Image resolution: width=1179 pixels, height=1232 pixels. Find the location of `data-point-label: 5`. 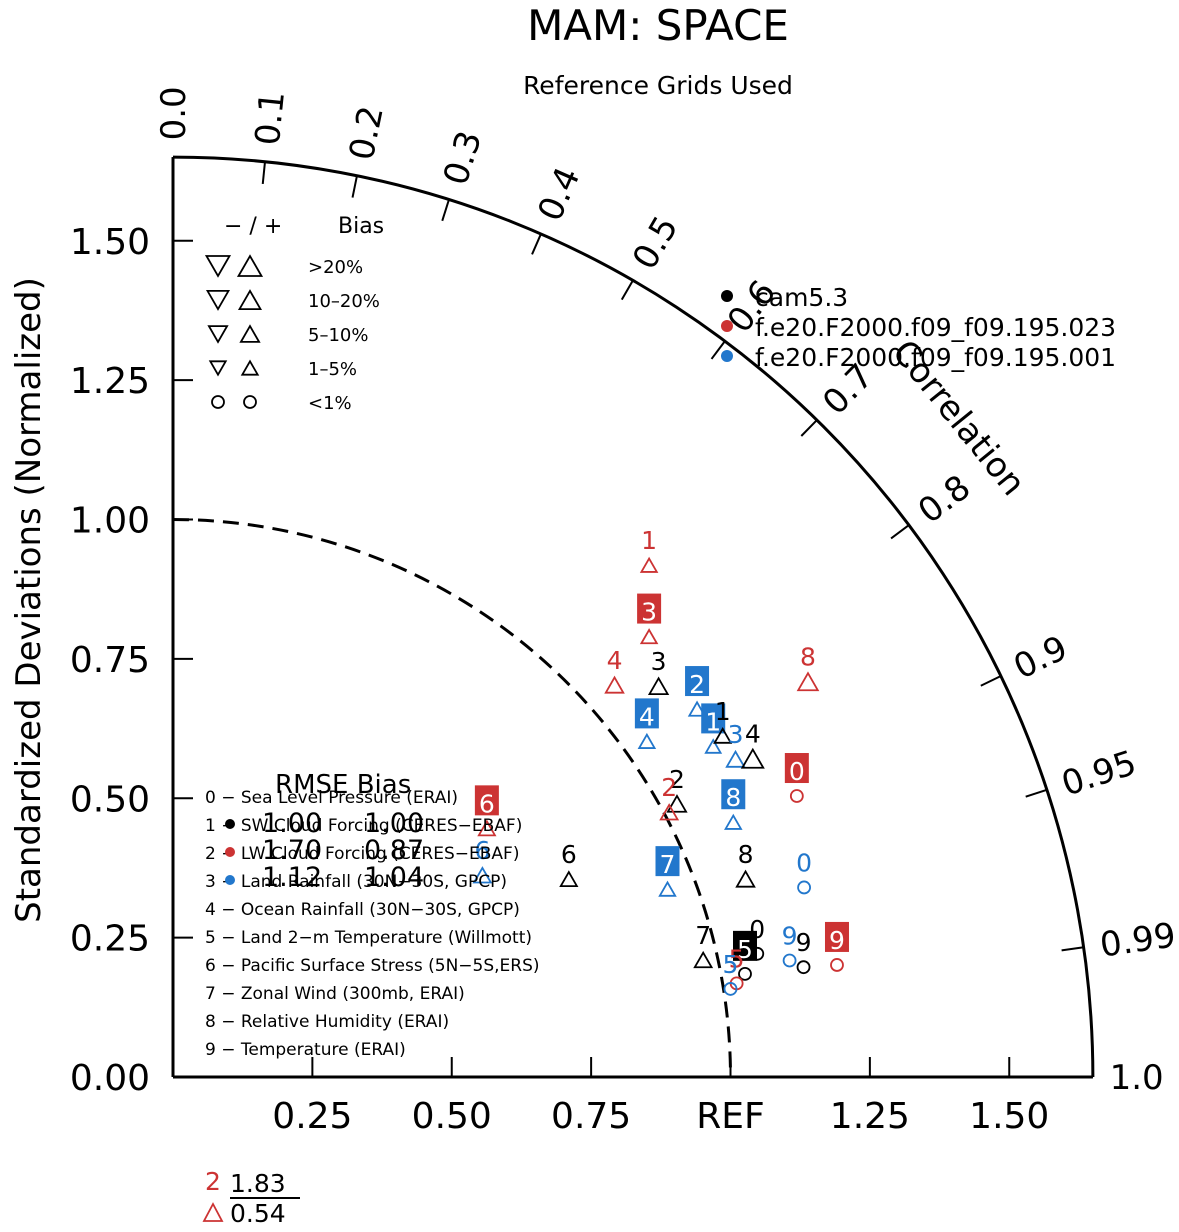

data-point-label: 5 is located at coordinates (737, 958).